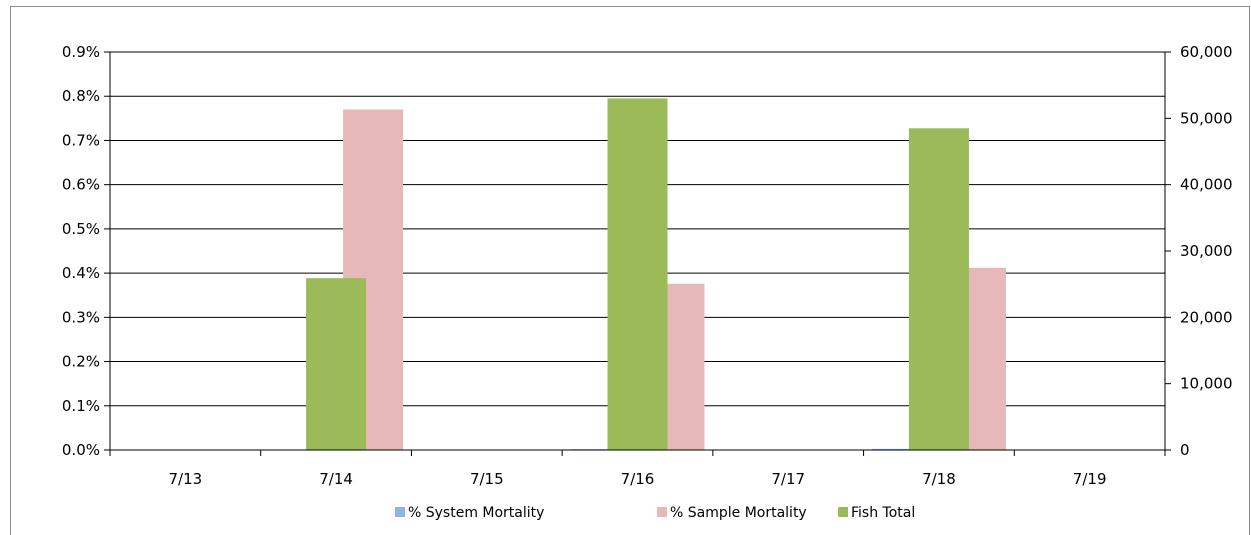 This screenshot has width=1251, height=535. Describe the element at coordinates (901, 449) in the screenshot. I see `bar-system-mortality` at that location.